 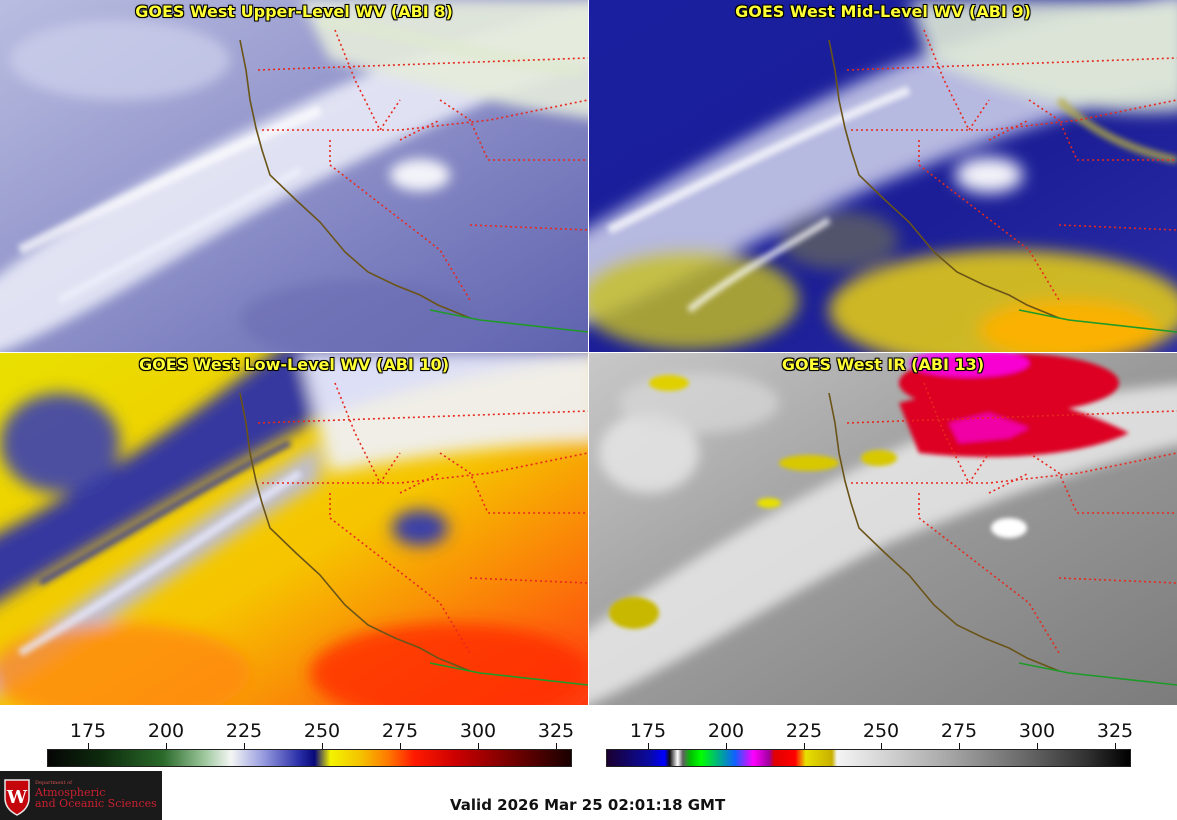 I want to click on wv-colorbar: 175 200 225 250 275 300 325, so click(x=294, y=738).